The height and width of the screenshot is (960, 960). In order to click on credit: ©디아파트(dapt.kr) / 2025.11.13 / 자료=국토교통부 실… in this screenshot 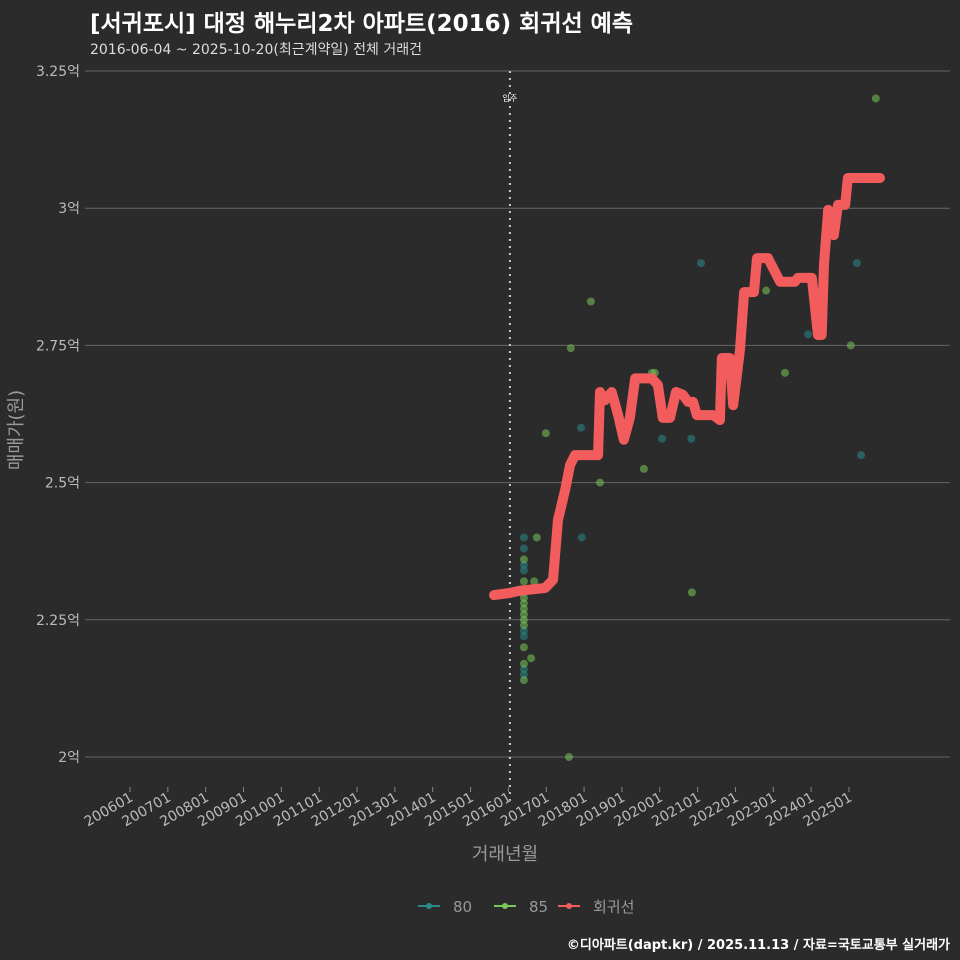, I will do `click(758, 945)`.